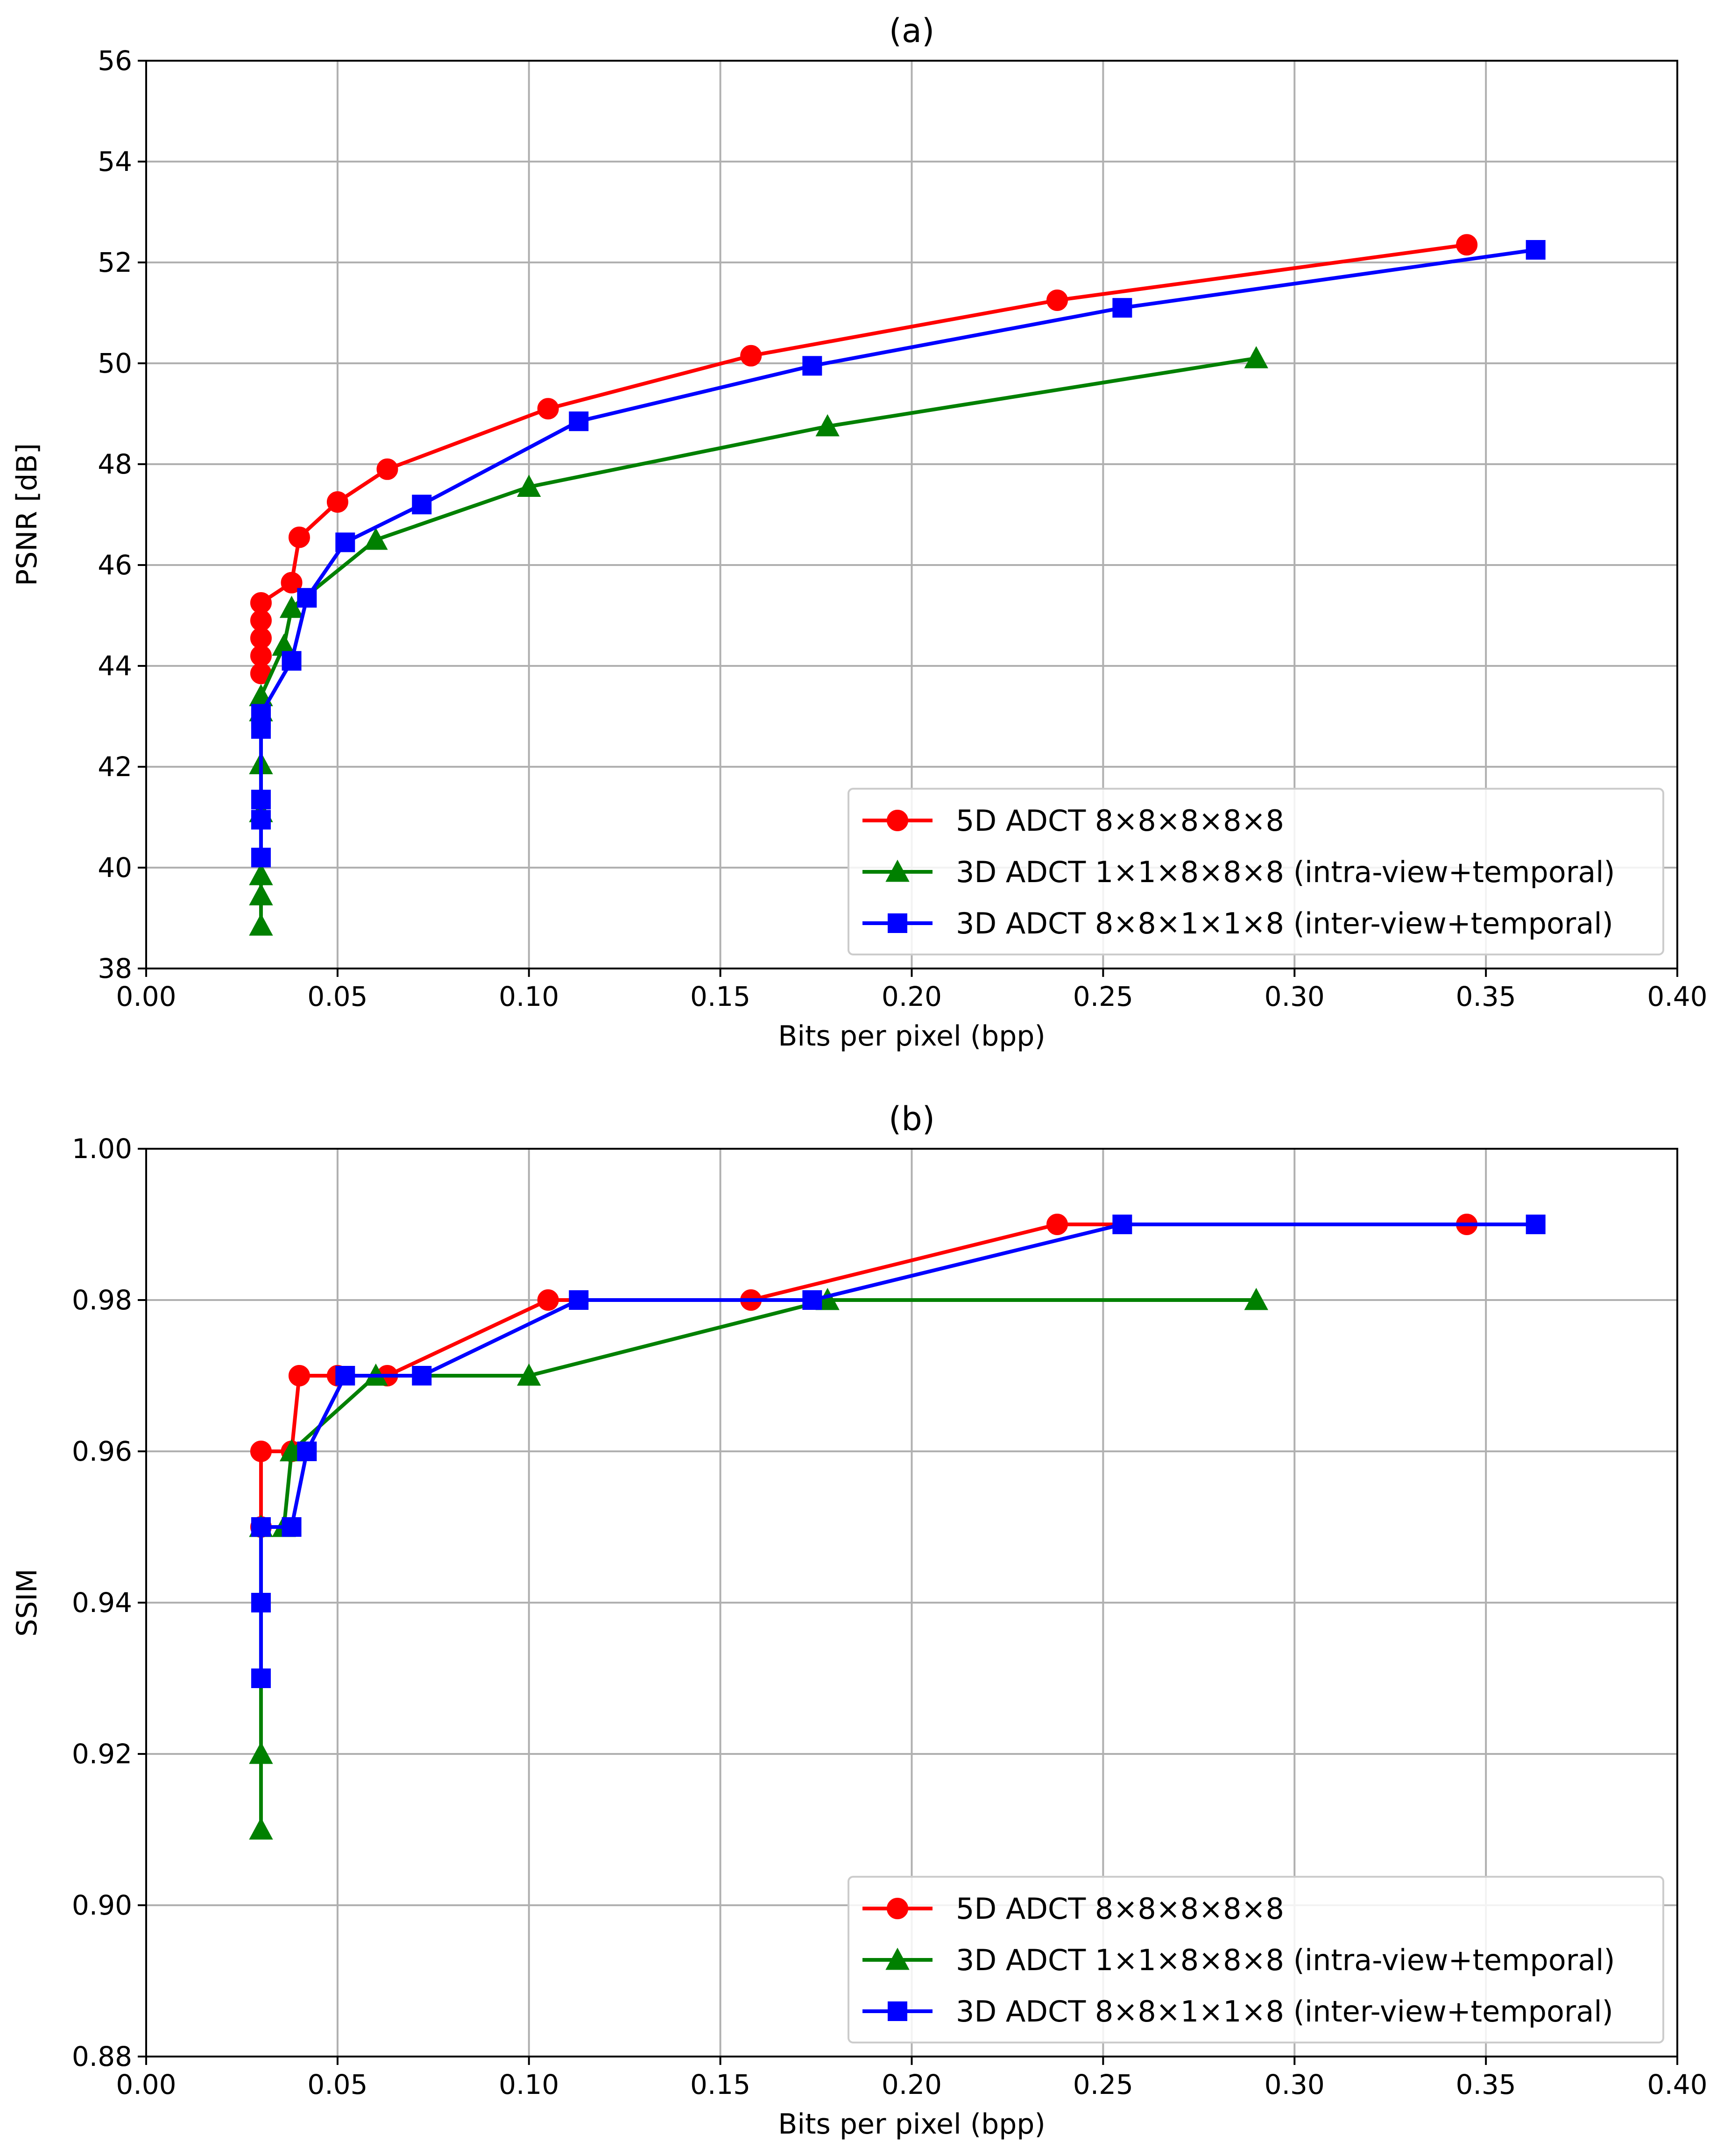  I want to click on y-tick-label: 0.94, so click(102, 1603).